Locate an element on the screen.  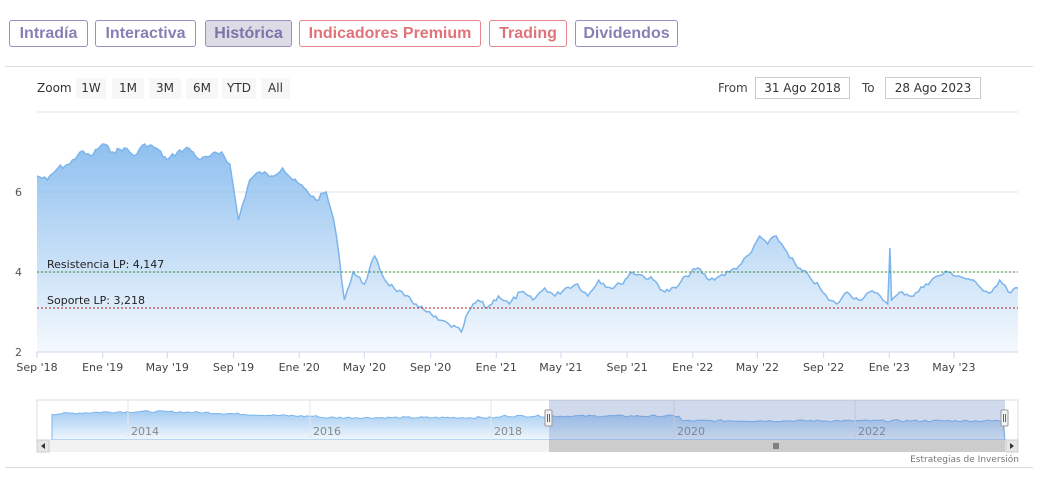
chart-credit: Estrategias de Inversión is located at coordinates (964, 460).